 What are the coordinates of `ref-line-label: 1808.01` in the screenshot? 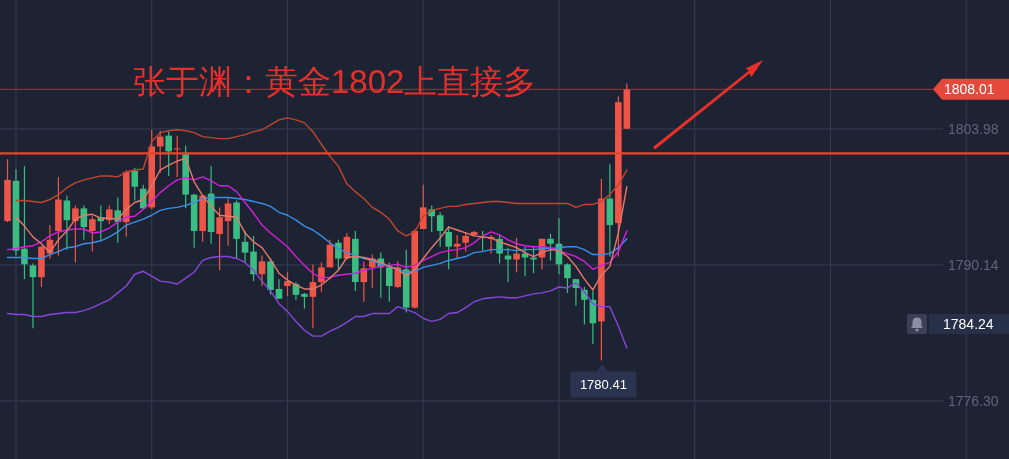 It's located at (969, 89).